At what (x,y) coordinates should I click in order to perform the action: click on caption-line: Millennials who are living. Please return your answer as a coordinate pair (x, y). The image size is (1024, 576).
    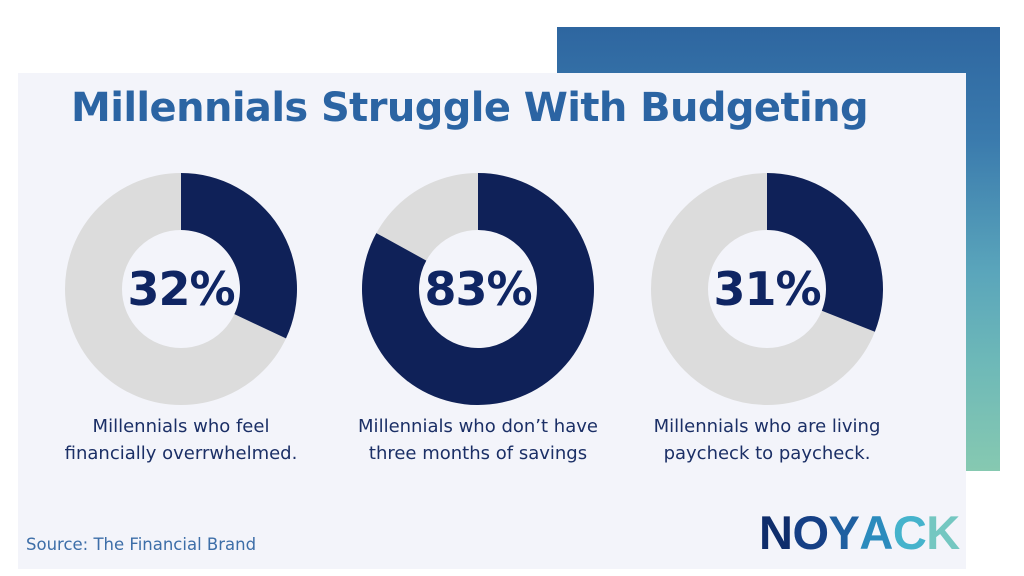
    Looking at the image, I should click on (767, 426).